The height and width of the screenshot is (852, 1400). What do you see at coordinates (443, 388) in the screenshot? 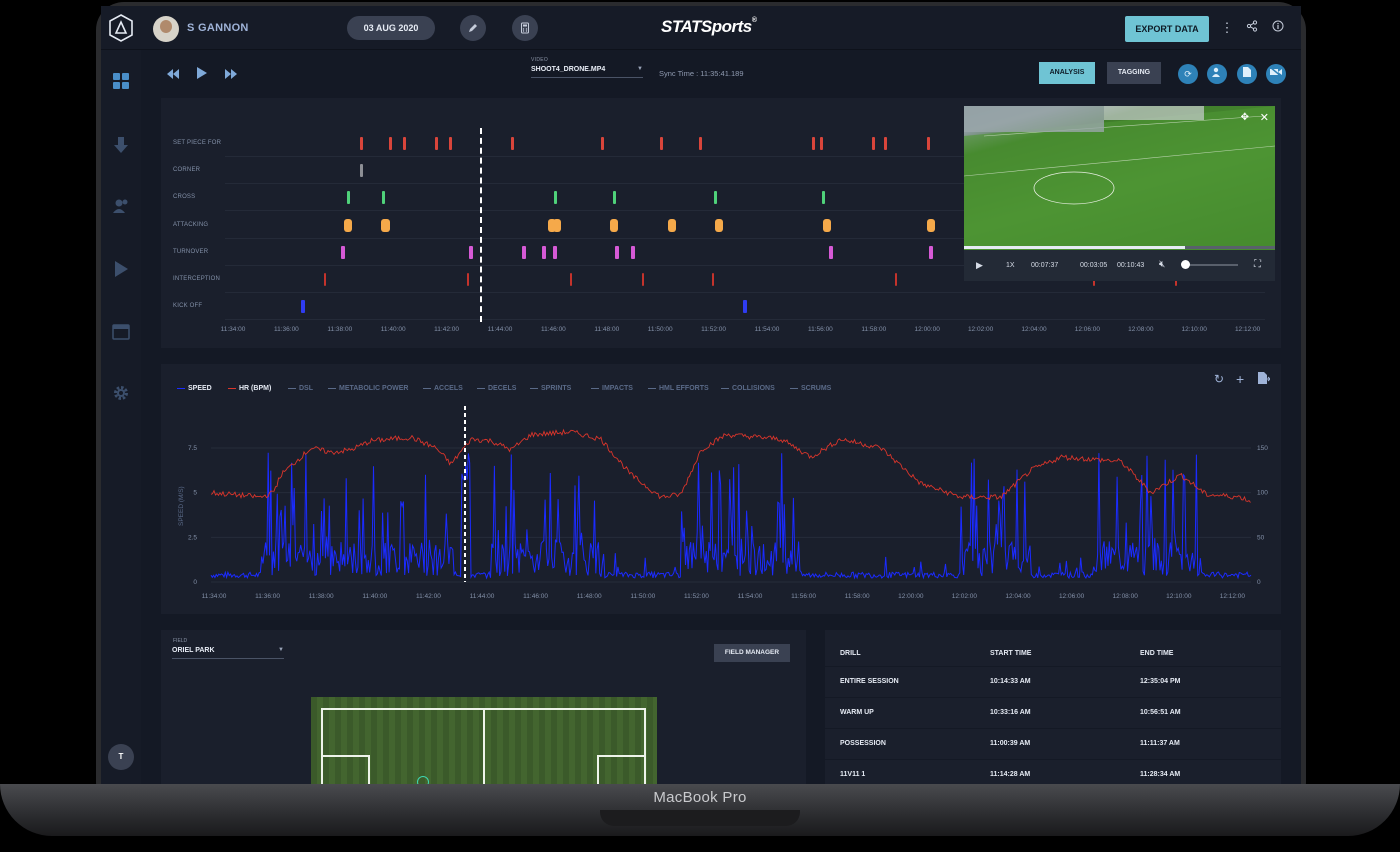
I see `legend-item: ACCELS` at bounding box center [443, 388].